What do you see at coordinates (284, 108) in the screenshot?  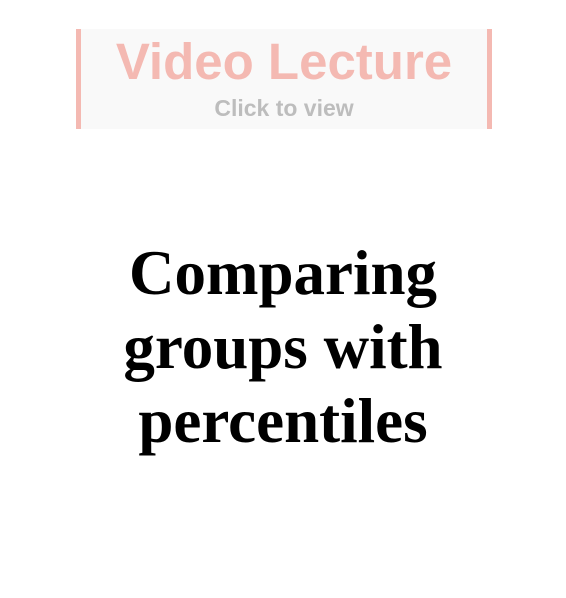 I see `click-to-view-label: Click to view` at bounding box center [284, 108].